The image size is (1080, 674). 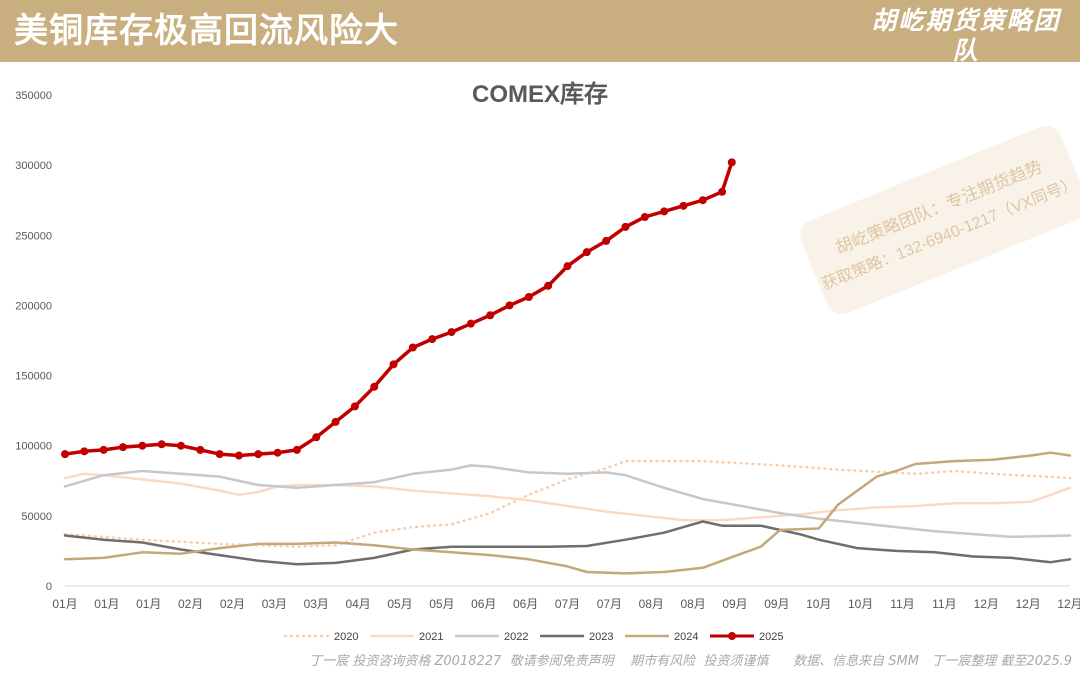 What do you see at coordinates (966, 35) in the screenshot?
I see `team-name: 胡屹期货策略团队` at bounding box center [966, 35].